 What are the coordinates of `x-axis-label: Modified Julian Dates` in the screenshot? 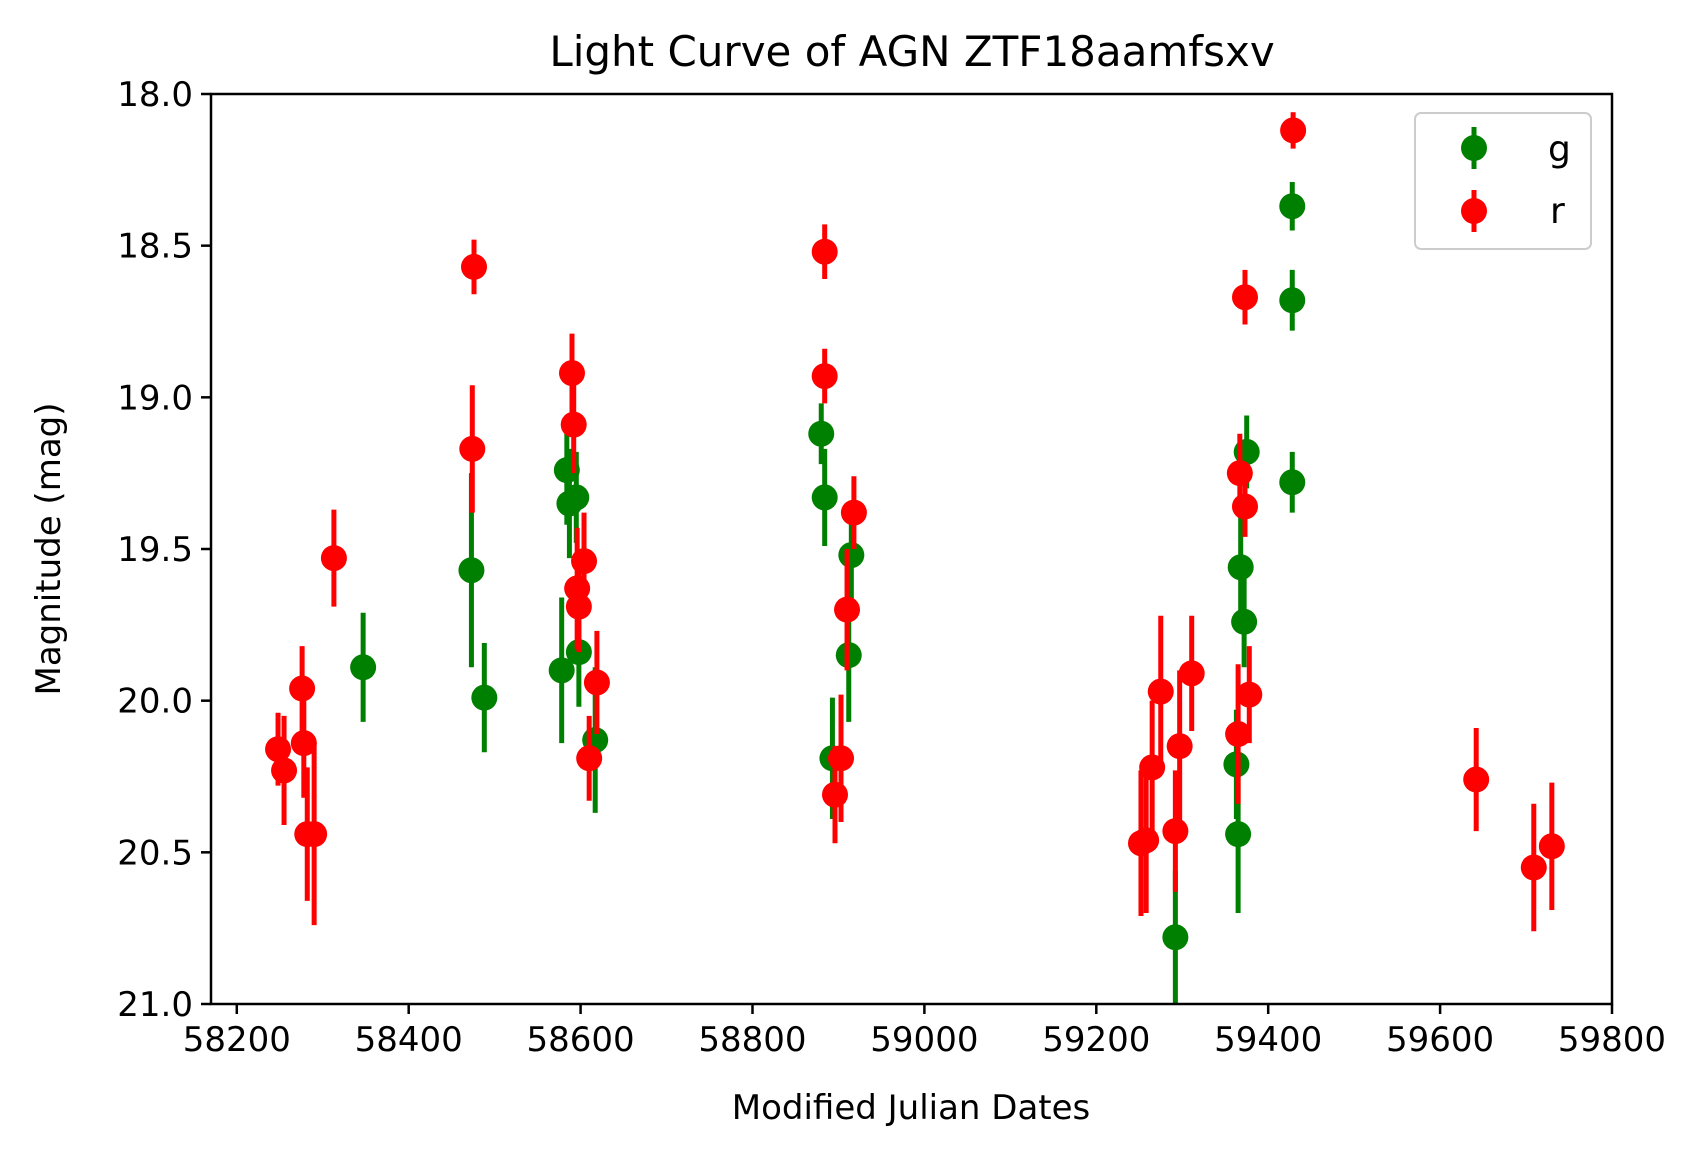 It's located at (911, 1108).